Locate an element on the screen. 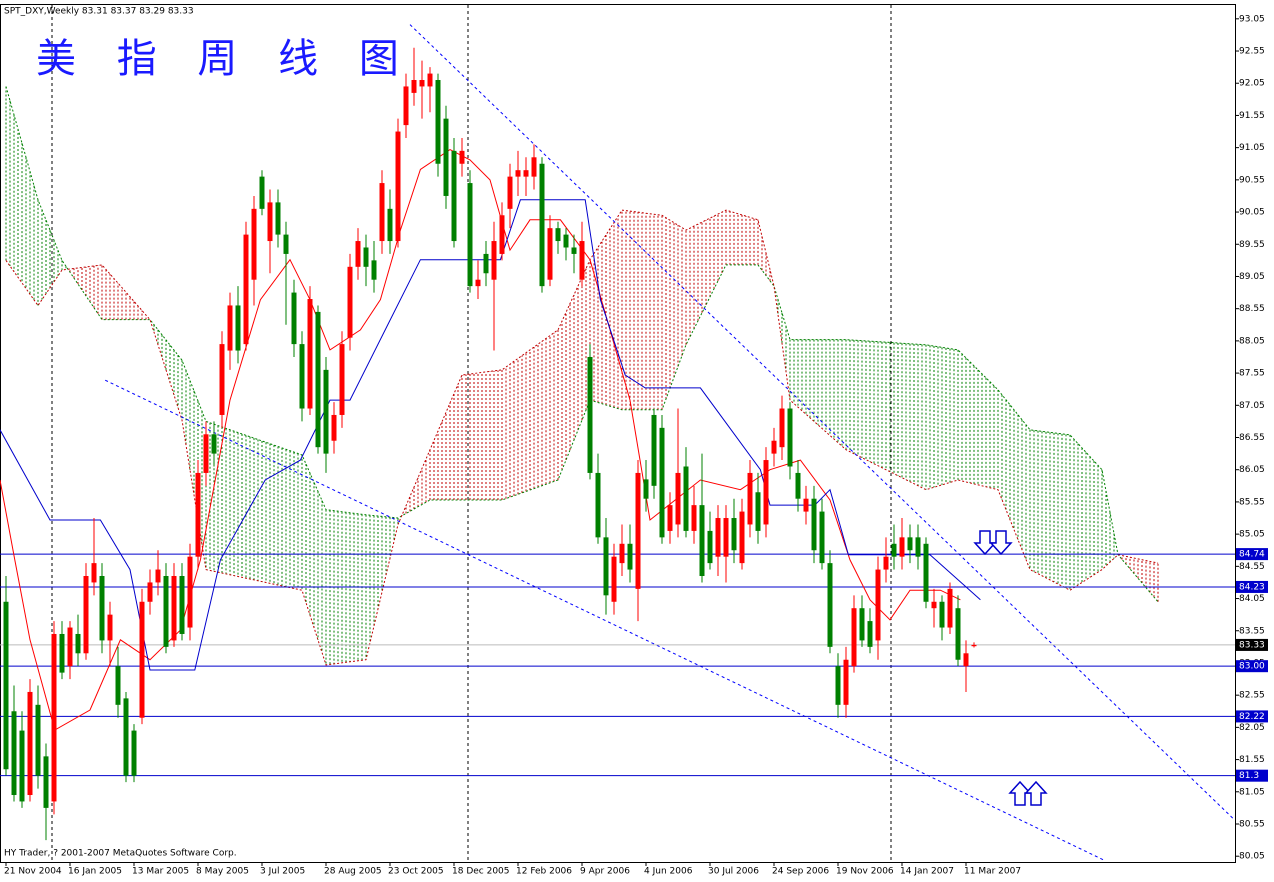 The width and height of the screenshot is (1274, 882). x-tick-label: 13 Mar 2005 is located at coordinates (160, 872).